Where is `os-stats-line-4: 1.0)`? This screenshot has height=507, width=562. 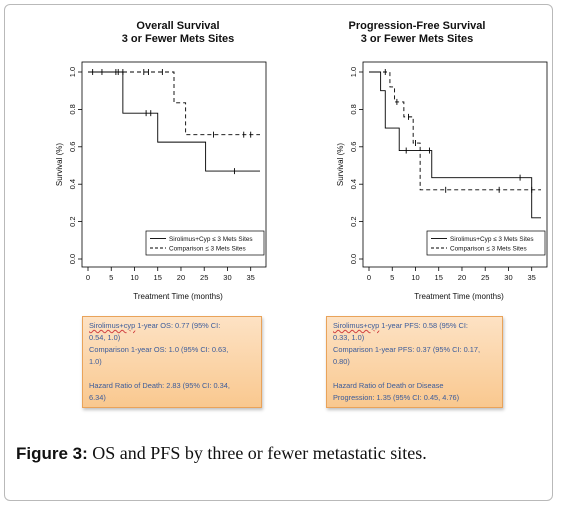
os-stats-line-4: 1.0) is located at coordinates (95, 361).